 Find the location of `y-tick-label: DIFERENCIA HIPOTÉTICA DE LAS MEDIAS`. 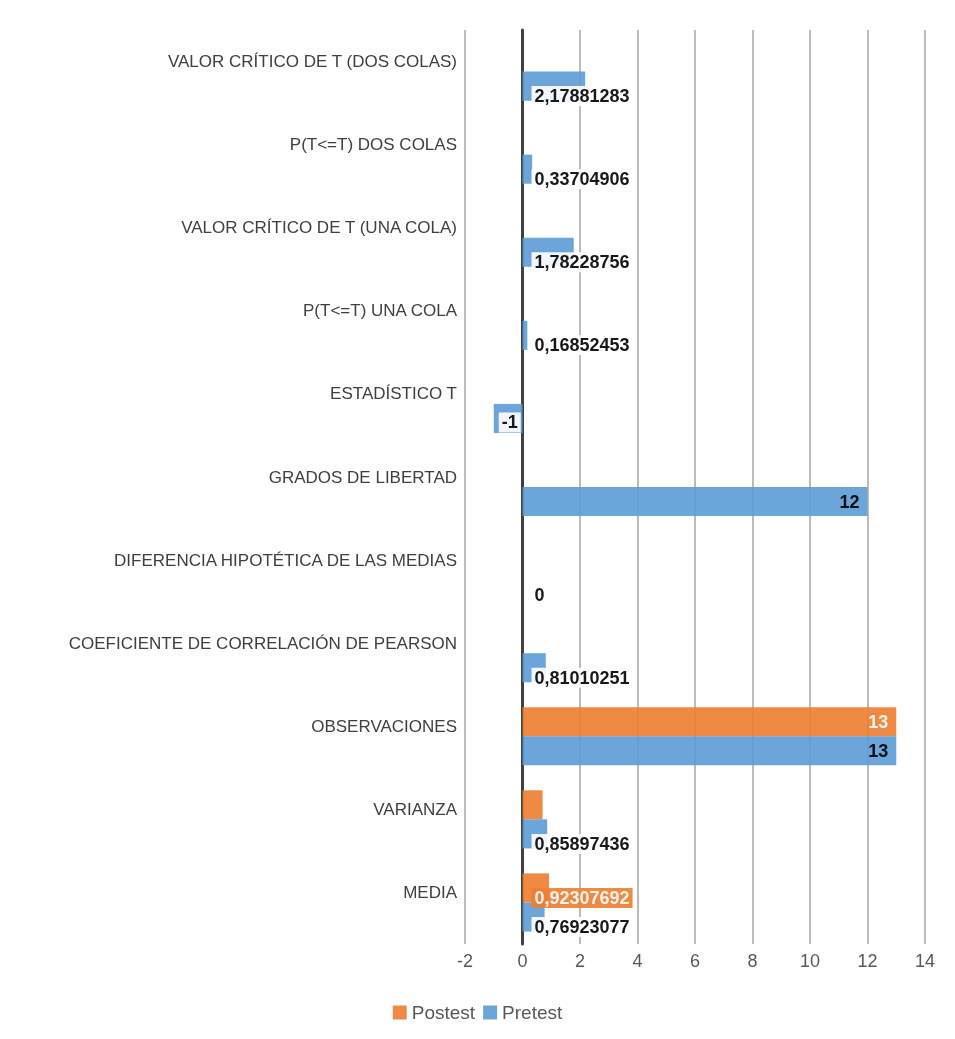

y-tick-label: DIFERENCIA HIPOTÉTICA DE LAS MEDIAS is located at coordinates (285, 560).